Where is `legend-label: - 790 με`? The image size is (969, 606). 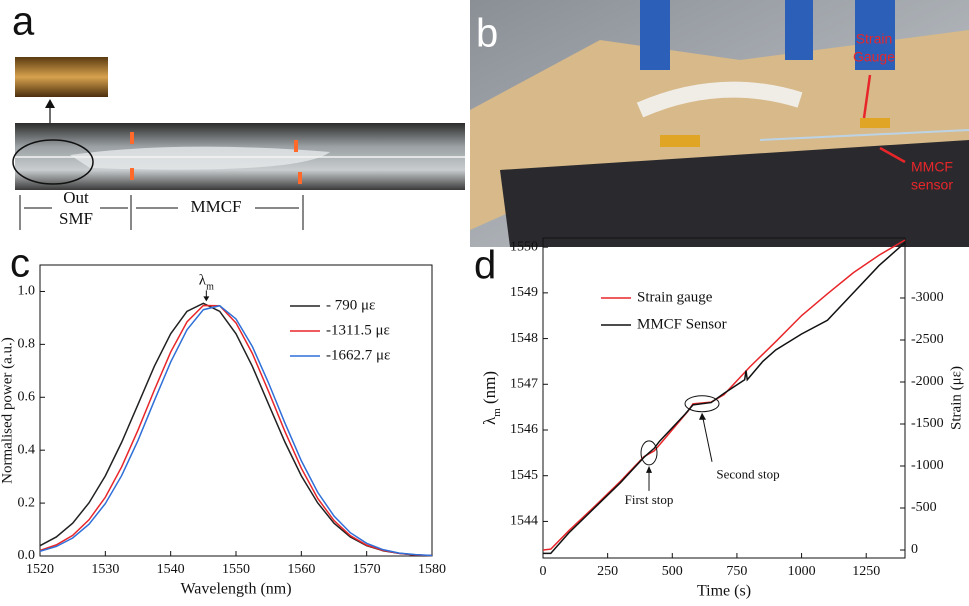 legend-label: - 790 με is located at coordinates (350, 305).